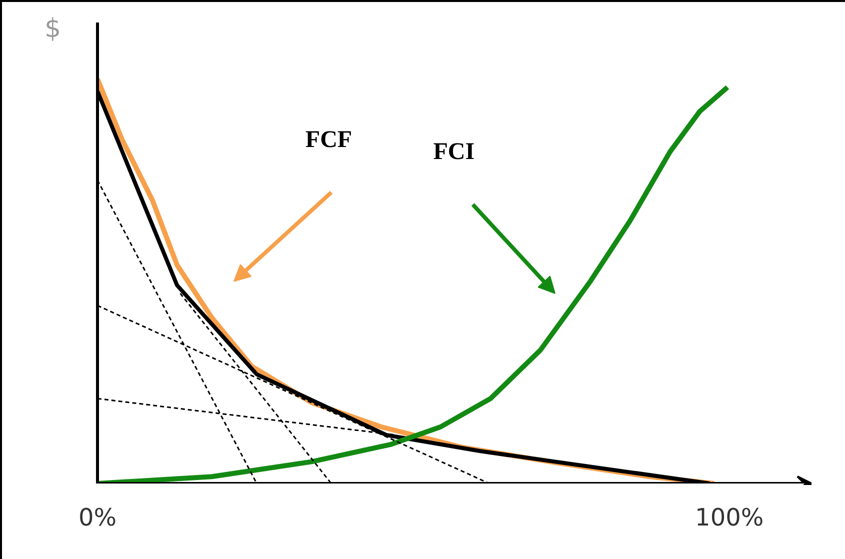 The image size is (845, 559). What do you see at coordinates (52, 29) in the screenshot?
I see `y-axis-title: $` at bounding box center [52, 29].